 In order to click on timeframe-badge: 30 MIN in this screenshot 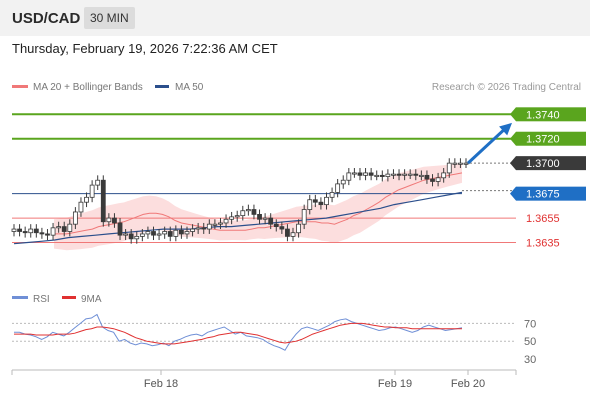, I will do `click(109, 18)`.